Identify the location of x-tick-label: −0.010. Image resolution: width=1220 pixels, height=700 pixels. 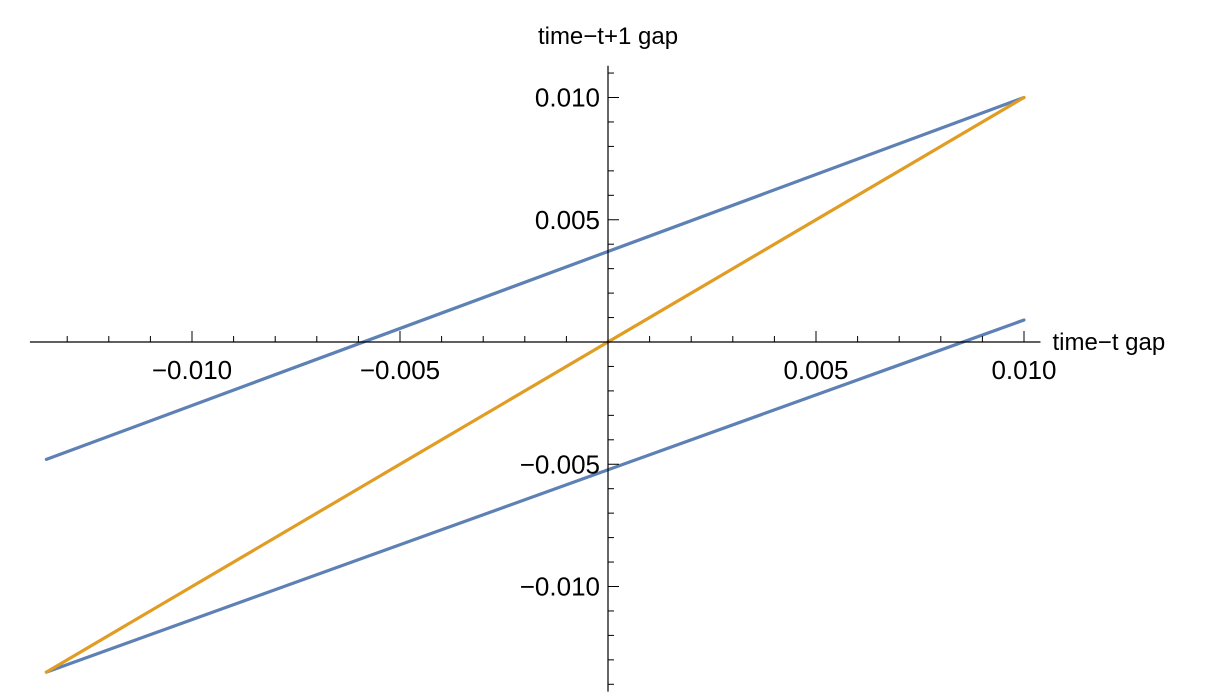
(192, 370).